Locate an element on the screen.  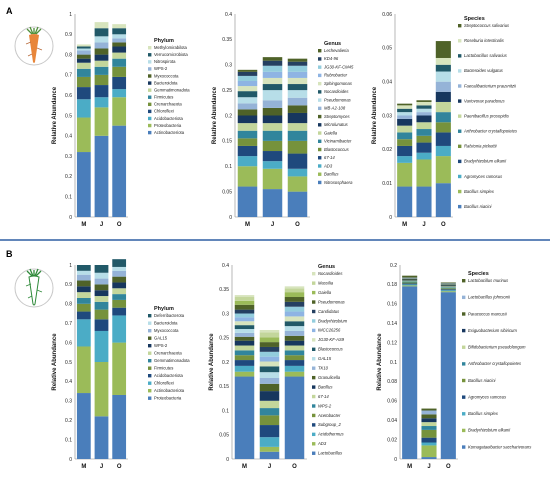
legend-item: Pseudomonas is located at coordinates (332, 301).